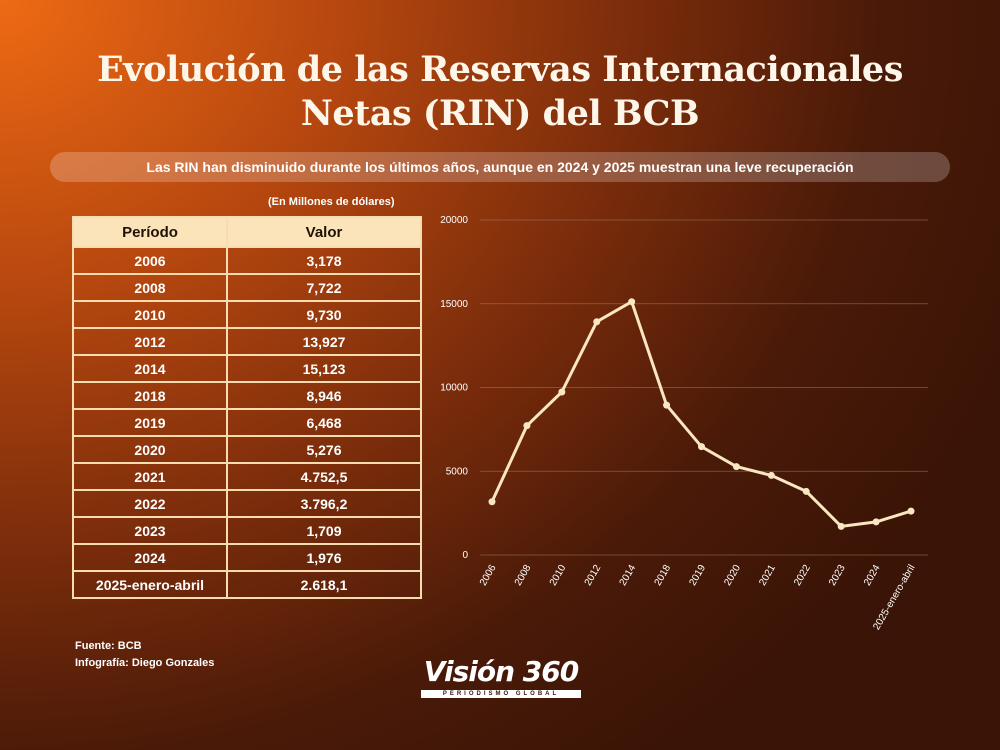 This screenshot has height=750, width=1000. I want to click on x-tick-label: 2010, so click(558, 575).